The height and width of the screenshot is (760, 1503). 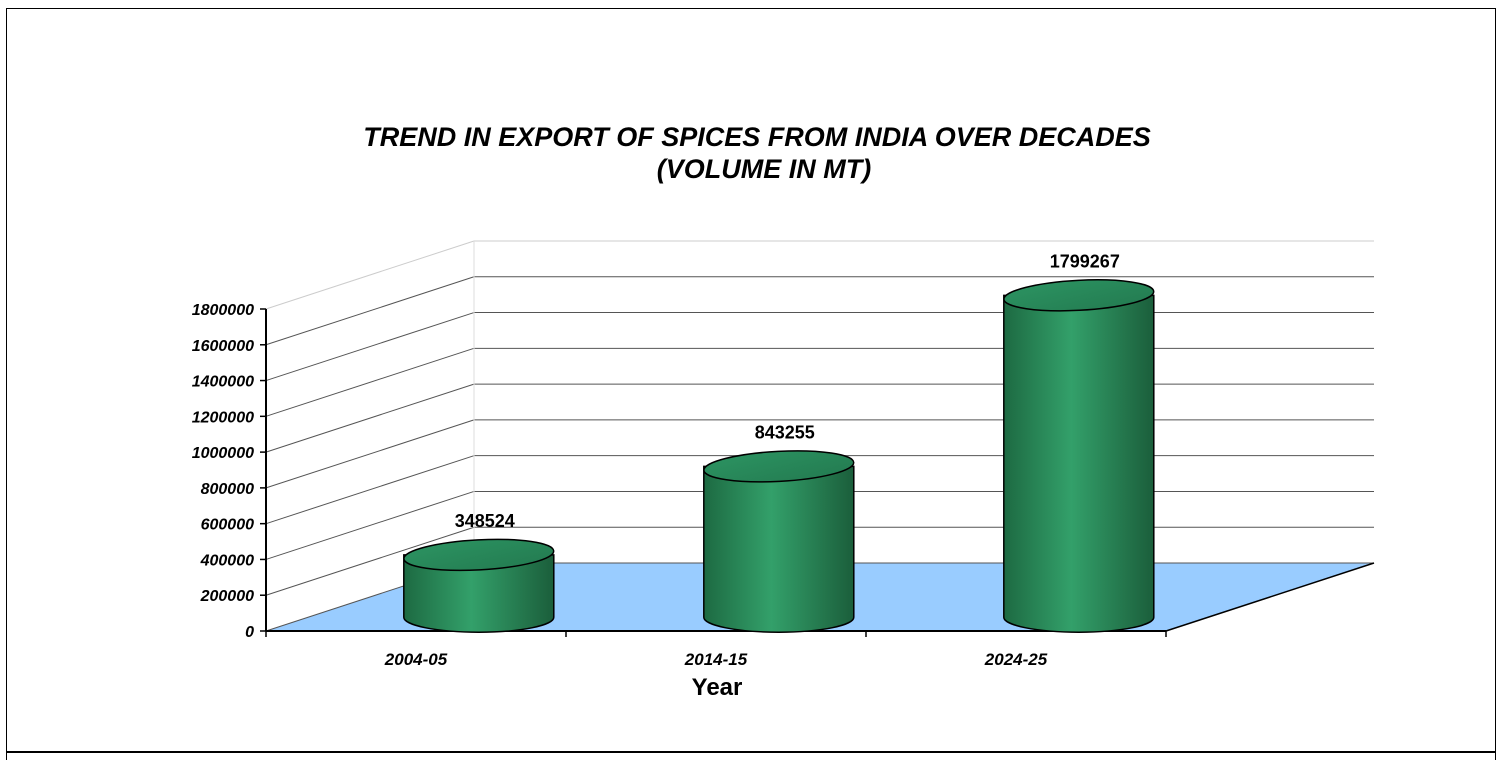 What do you see at coordinates (223, 310) in the screenshot?
I see `y-tick-label-9: 1800000` at bounding box center [223, 310].